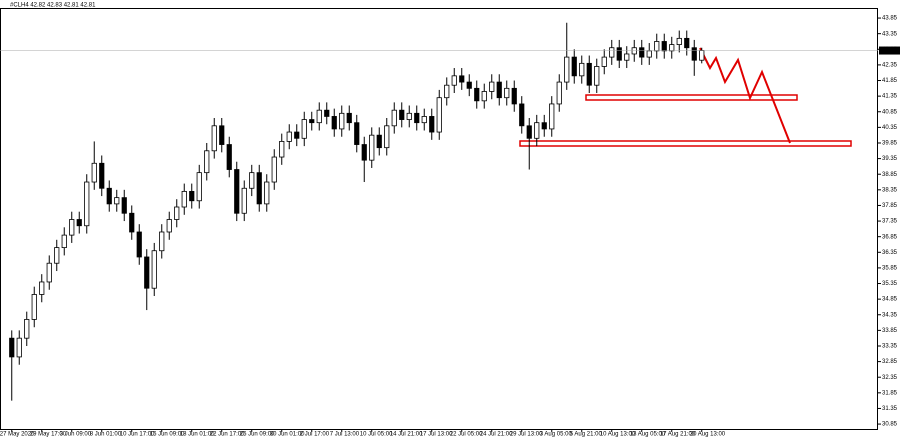  I want to click on x-tick-label: 29 May 17:00, so click(48, 434).